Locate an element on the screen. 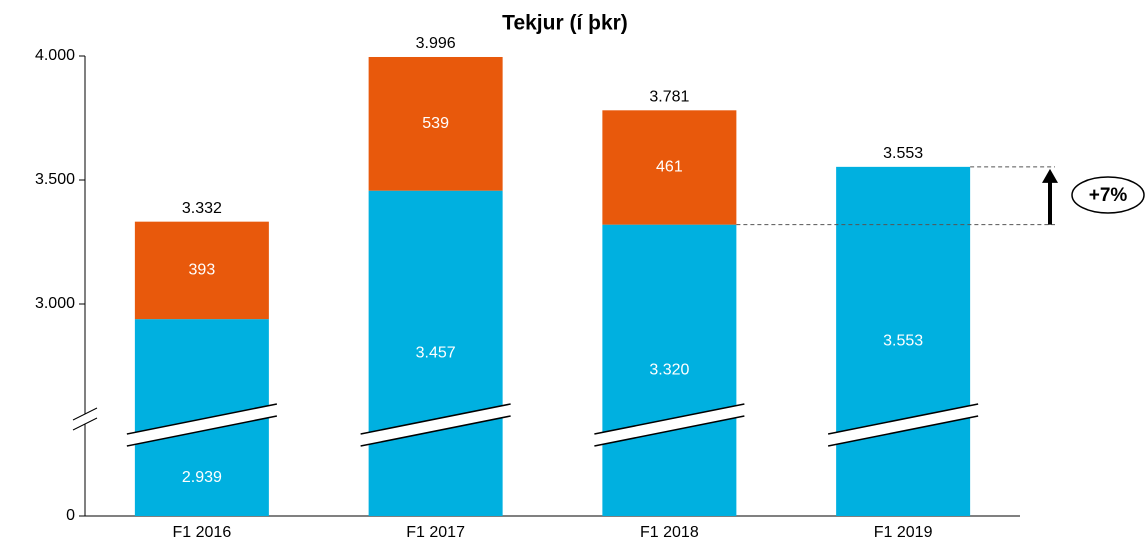 The image size is (1145, 547). x-tick-label: F1 2018 is located at coordinates (669, 532).